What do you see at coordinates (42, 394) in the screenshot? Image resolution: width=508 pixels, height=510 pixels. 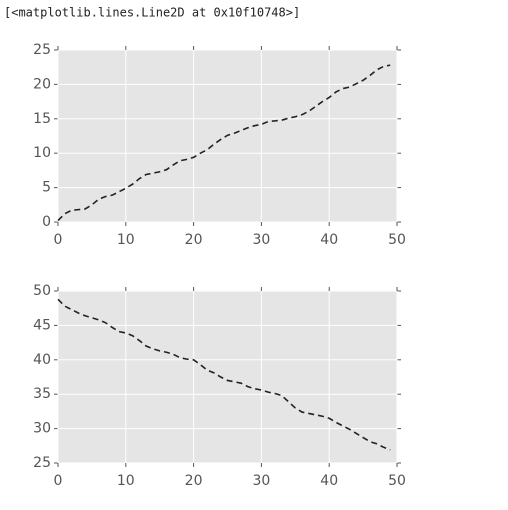 I see `y-tick-label: 35` at bounding box center [42, 394].